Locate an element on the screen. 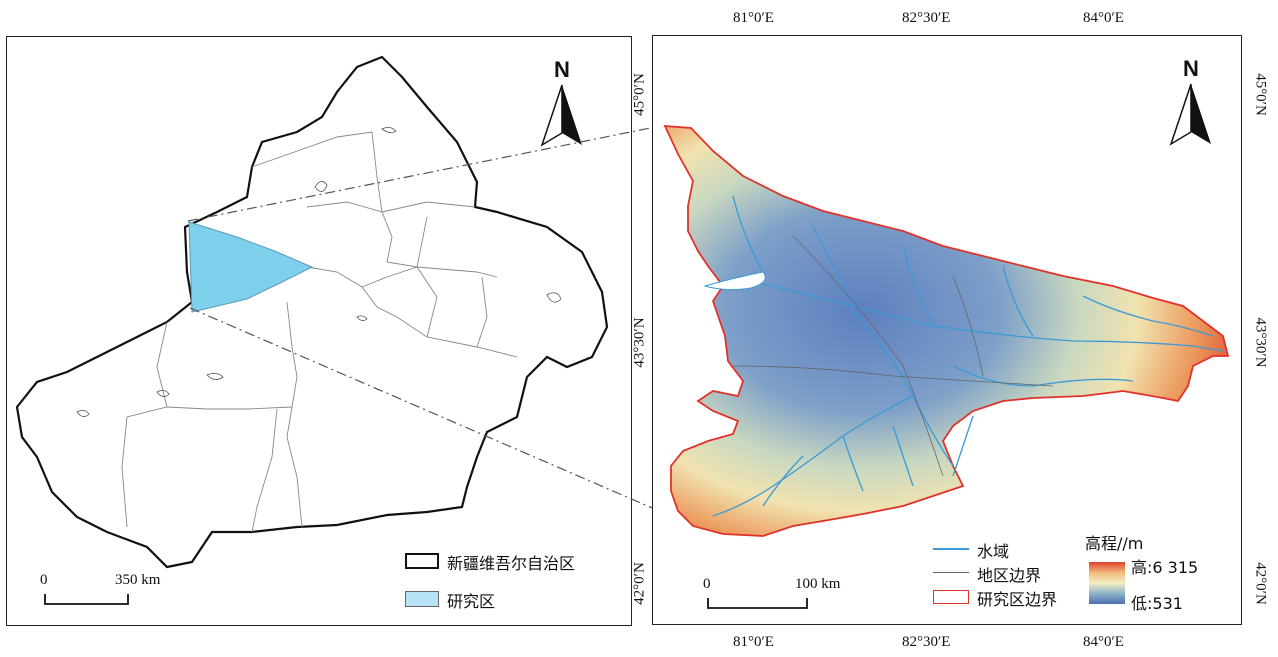 This screenshot has height=657, width=1278. legend-item-study-area: 研究区 is located at coordinates (515, 599).